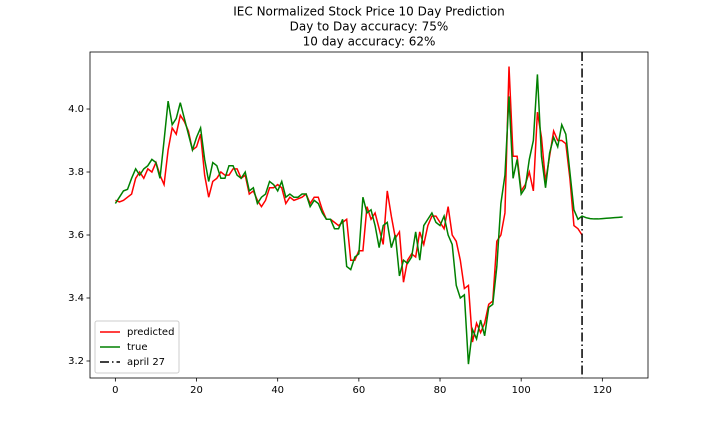 The image size is (720, 432). What do you see at coordinates (358, 390) in the screenshot?
I see `x-tick-label: 60` at bounding box center [358, 390].